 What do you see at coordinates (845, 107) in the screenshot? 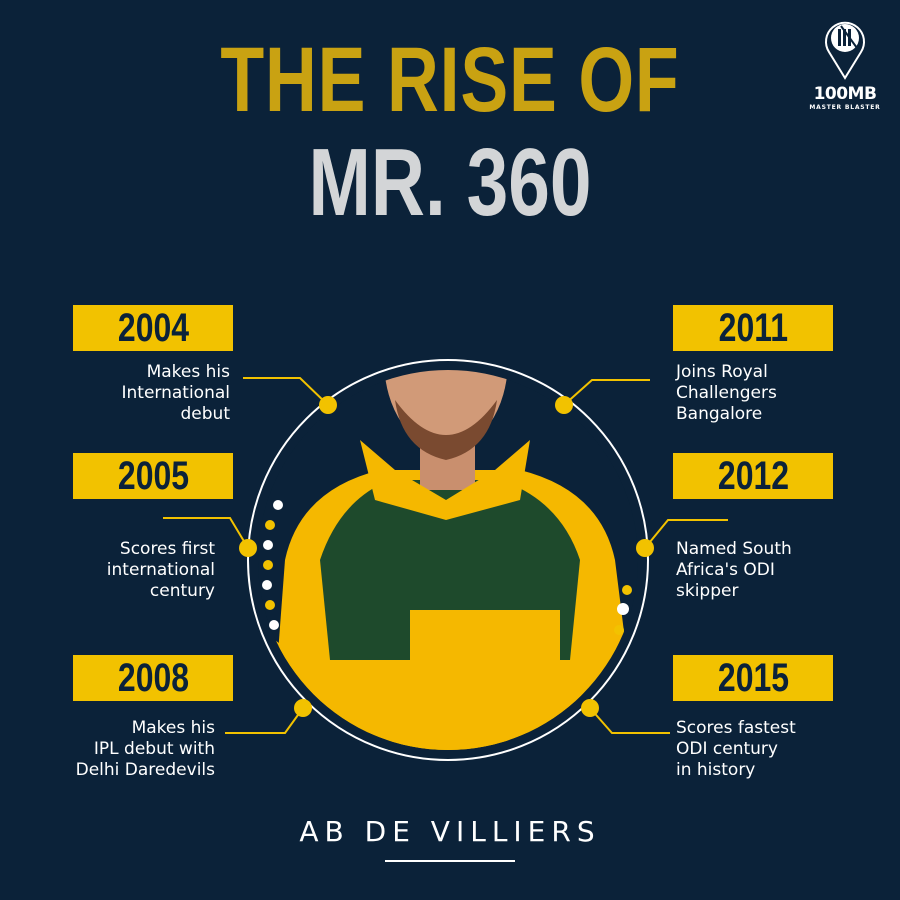
I see `logo-tagline: MASTER BLASTER` at bounding box center [845, 107].